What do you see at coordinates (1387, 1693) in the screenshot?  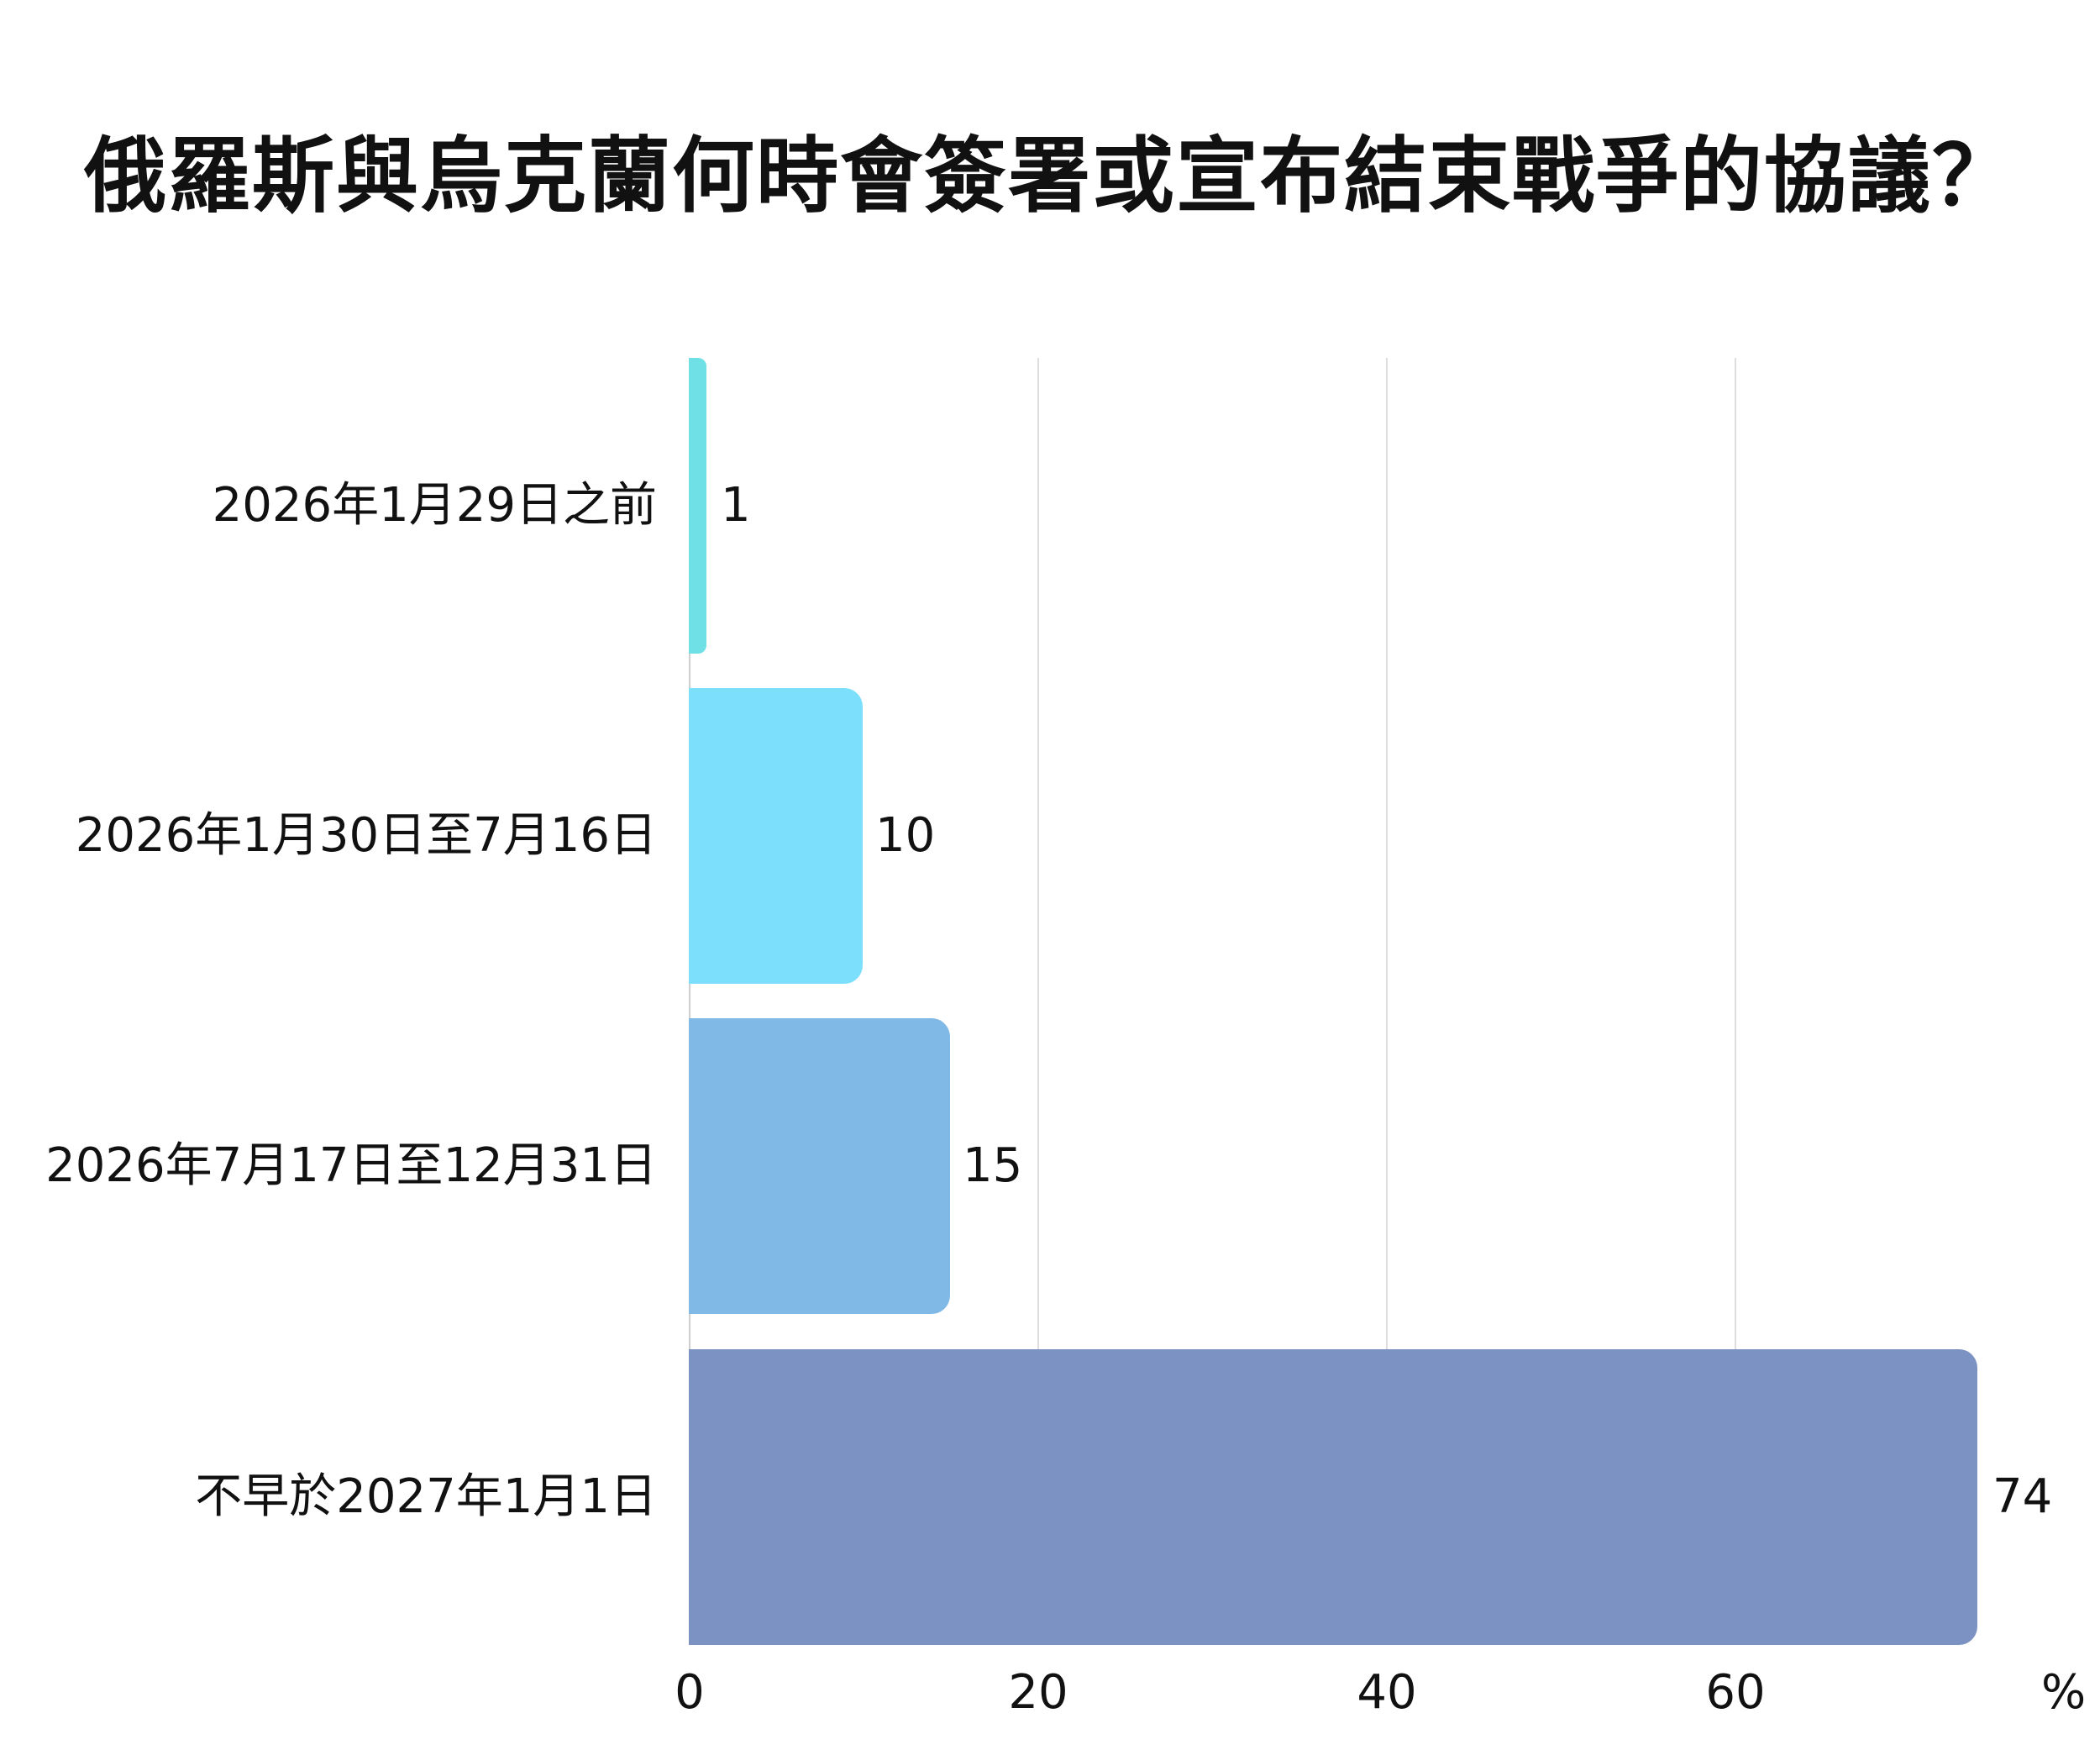 I see `x-tick-label: 40` at bounding box center [1387, 1693].